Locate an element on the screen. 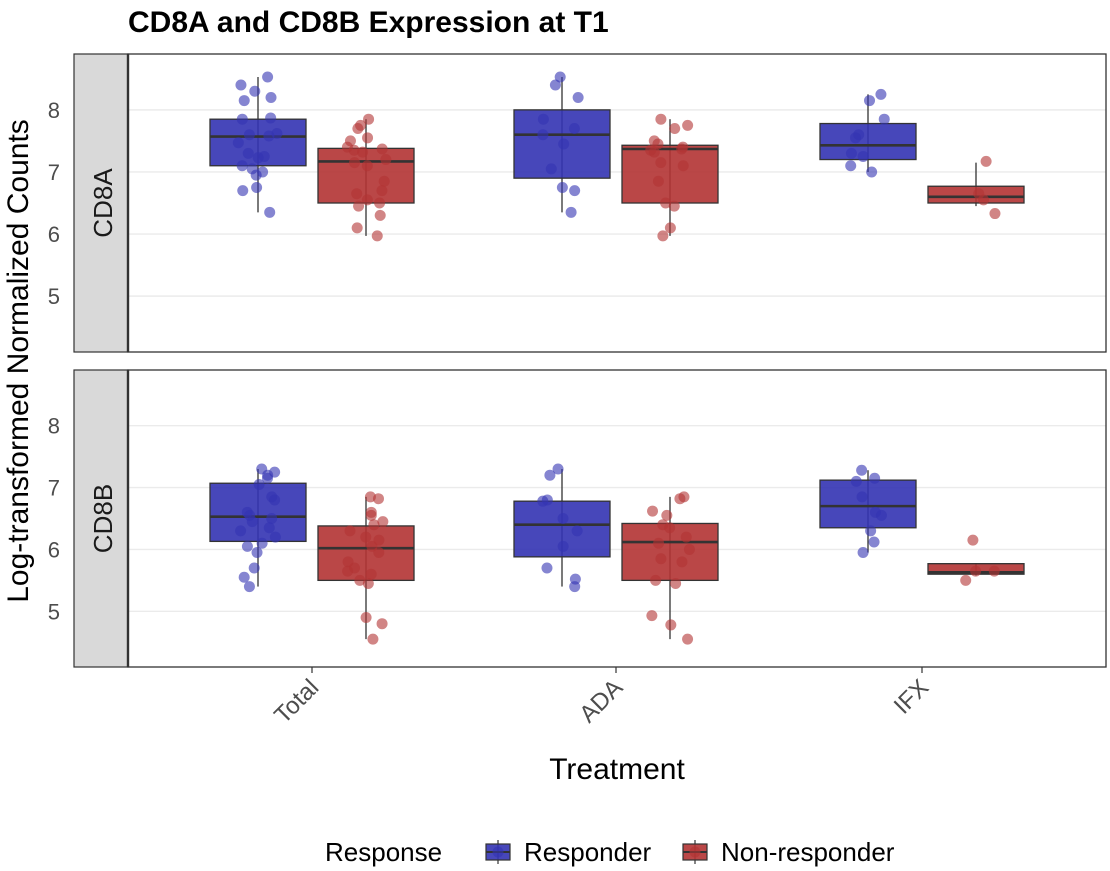 The height and width of the screenshot is (871, 1110). strip-label-cd8a: CD8A is located at coordinates (103, 203).